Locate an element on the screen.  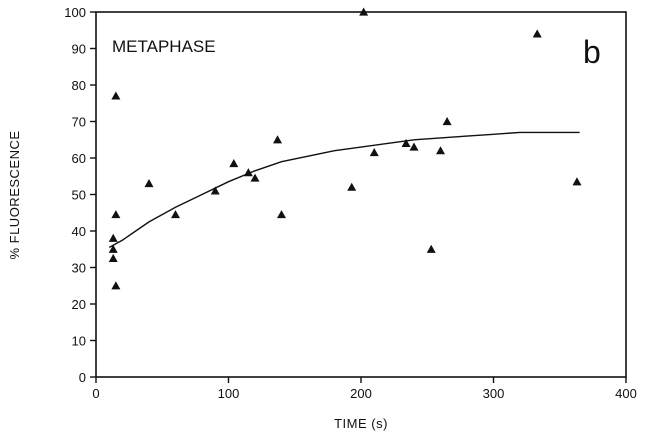
y-axis-title: % FLUORESCENCE is located at coordinates (14, 194).